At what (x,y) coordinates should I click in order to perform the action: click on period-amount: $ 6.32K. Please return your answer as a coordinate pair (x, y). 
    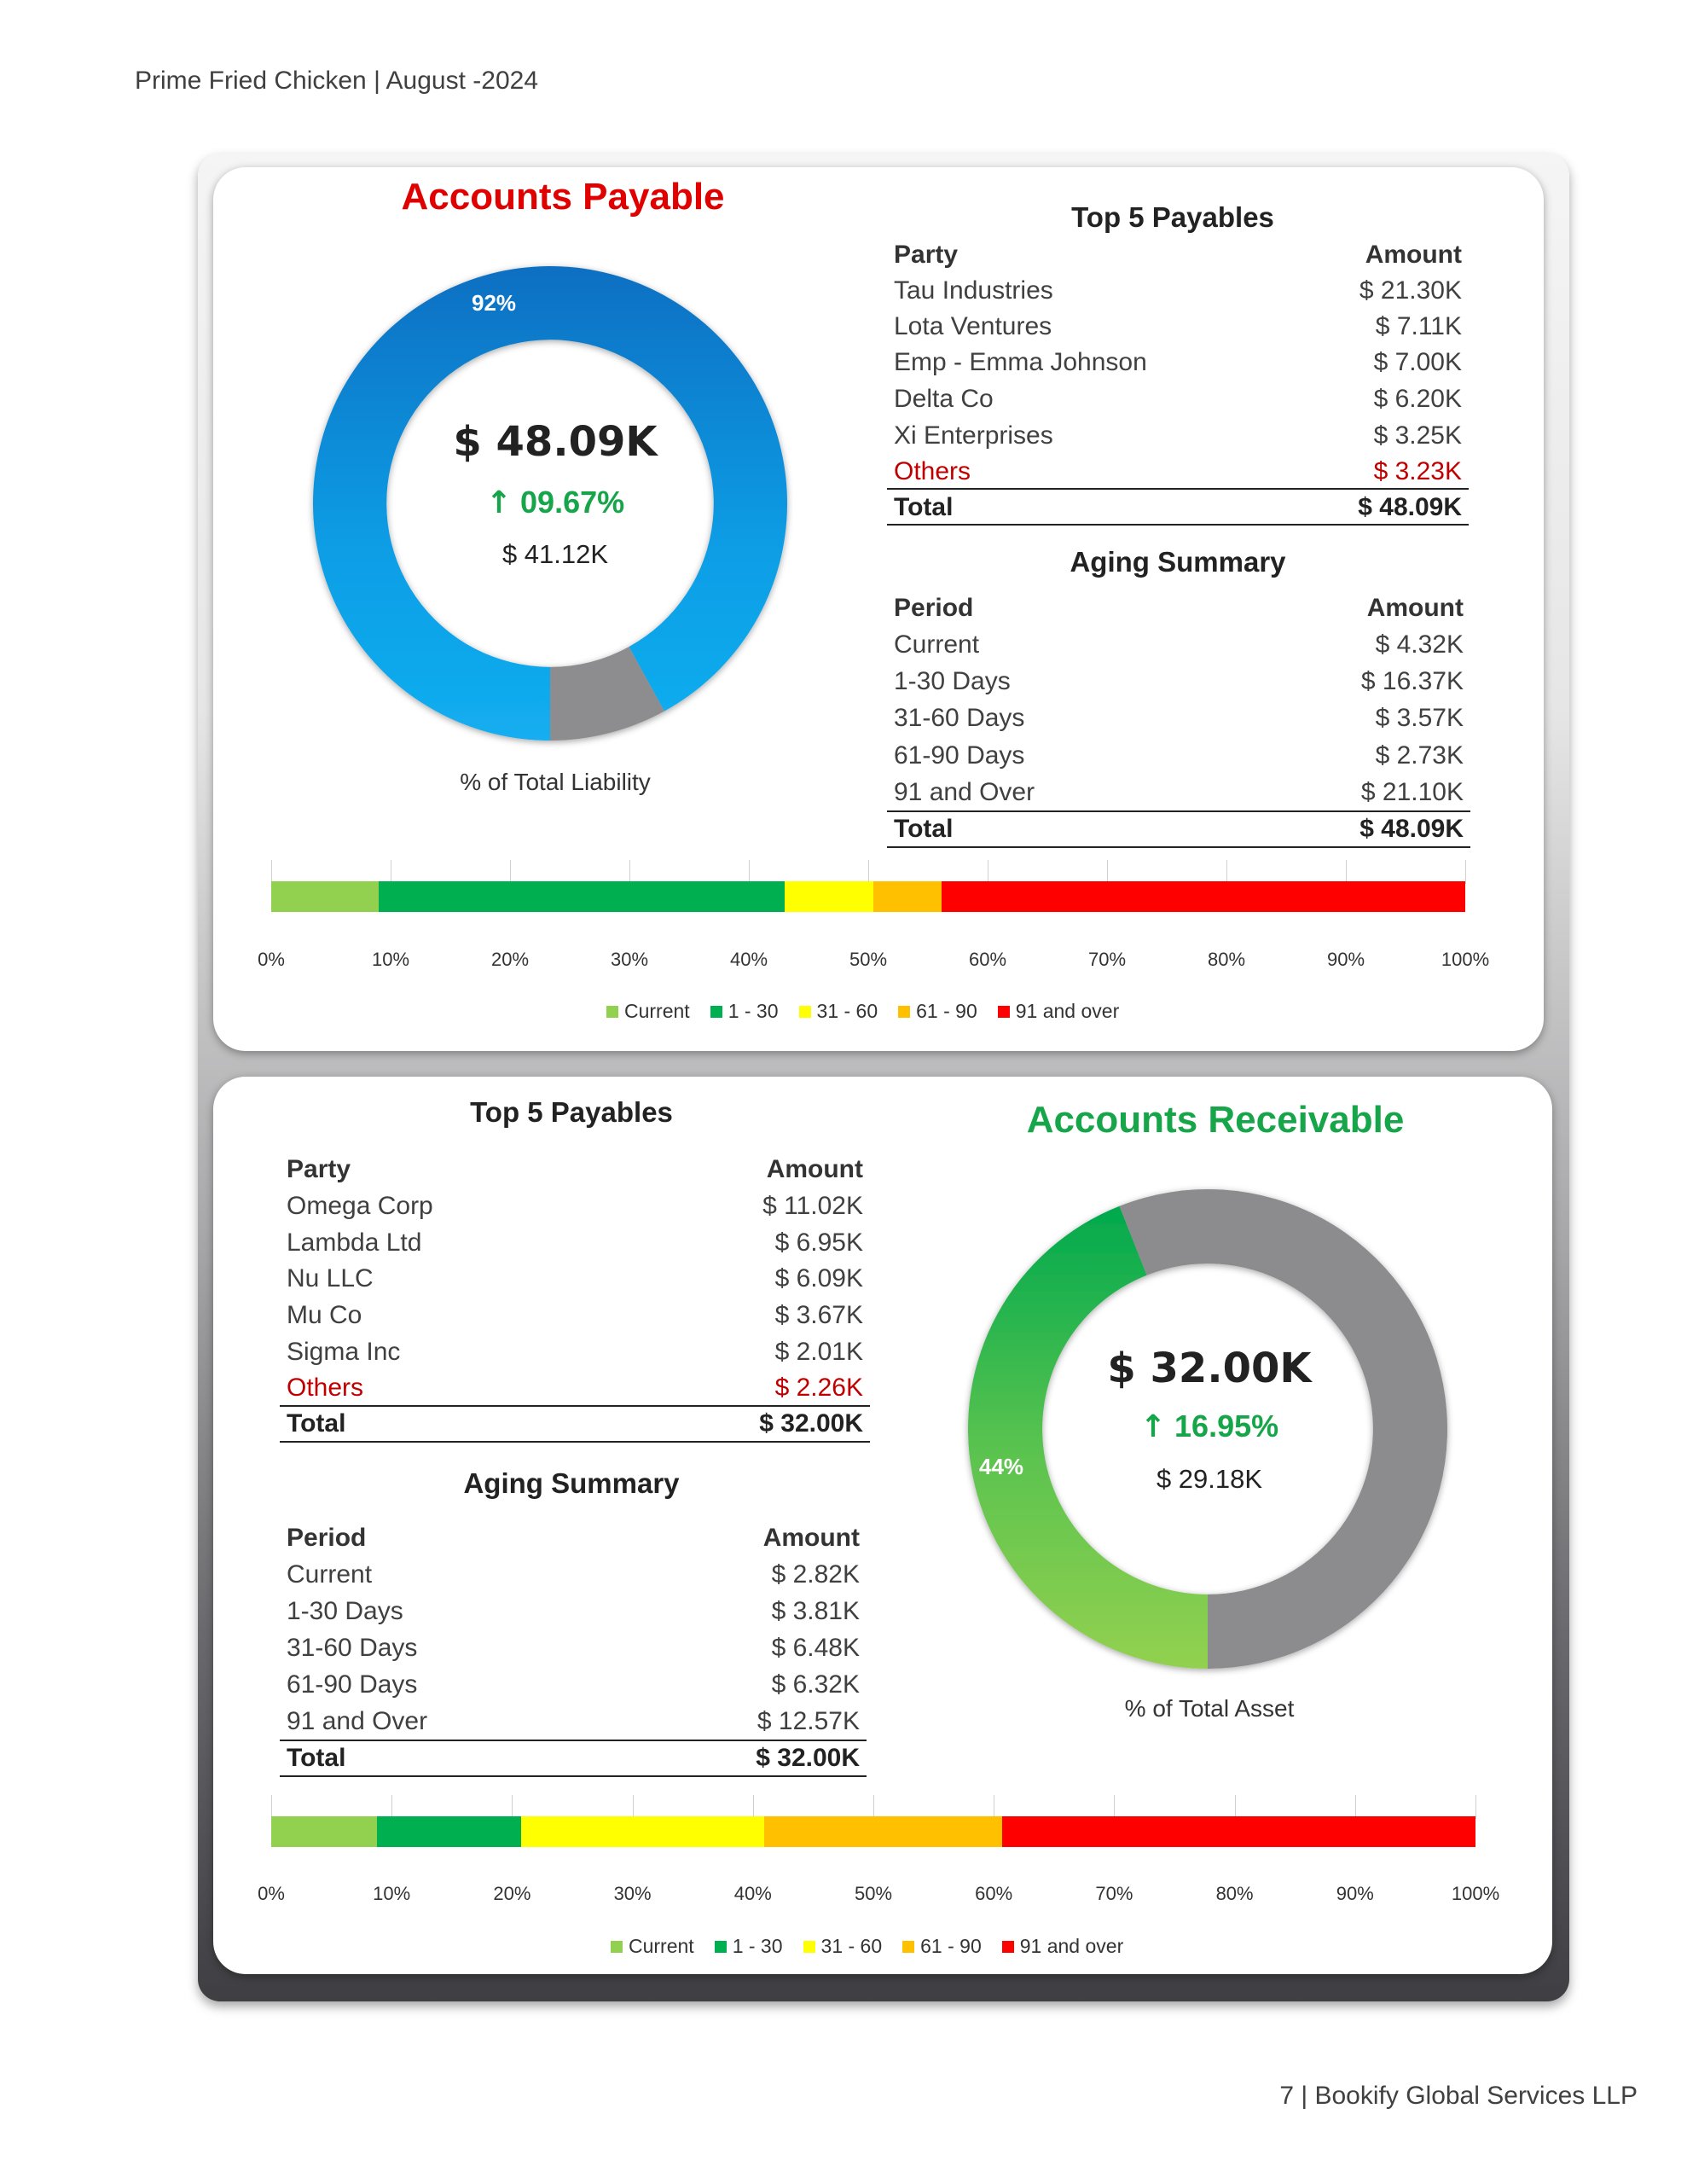
    Looking at the image, I should click on (816, 1685).